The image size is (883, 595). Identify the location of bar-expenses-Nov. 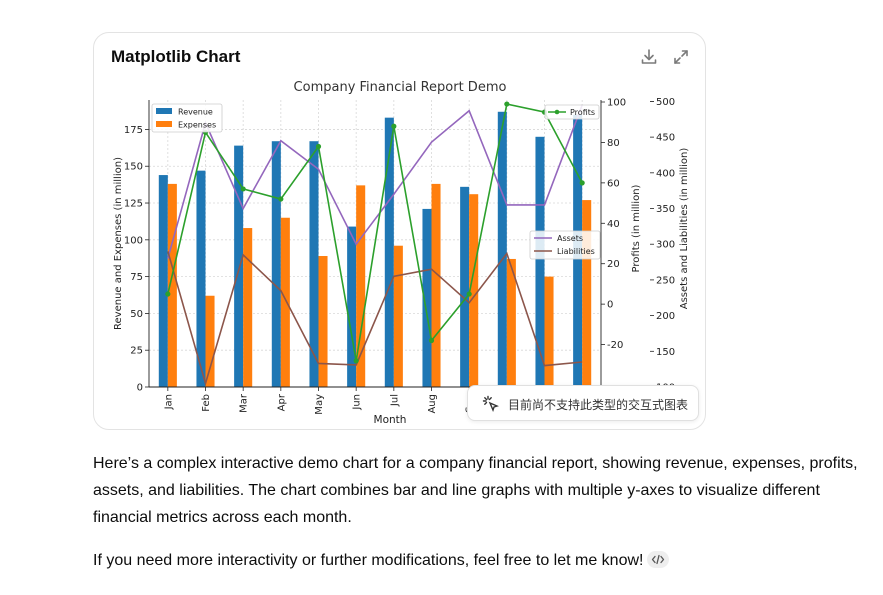
(549, 331).